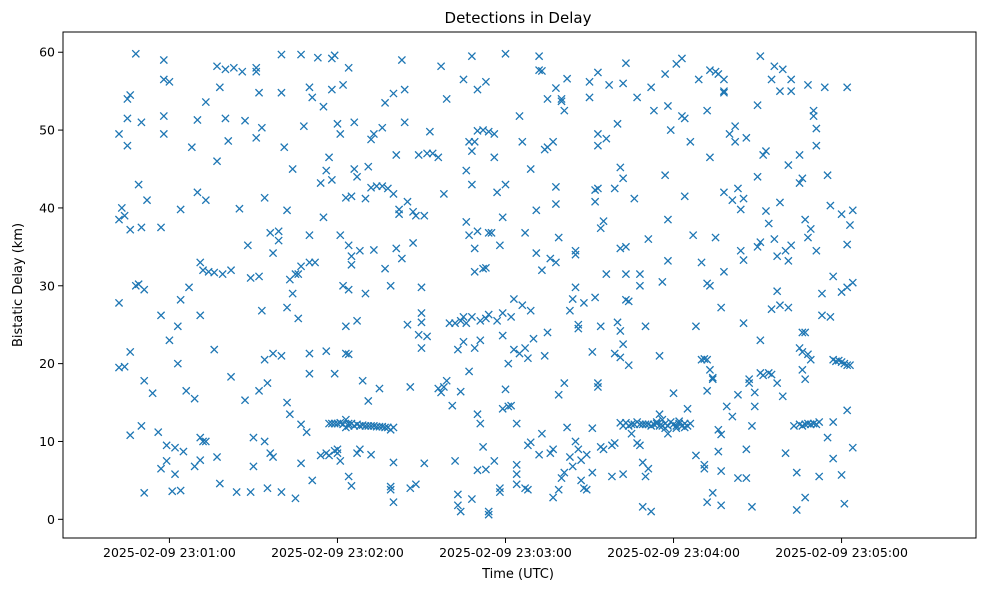 The height and width of the screenshot is (590, 989). I want to click on x-tick-label: 2025-02-09 23:01:00, so click(169, 552).